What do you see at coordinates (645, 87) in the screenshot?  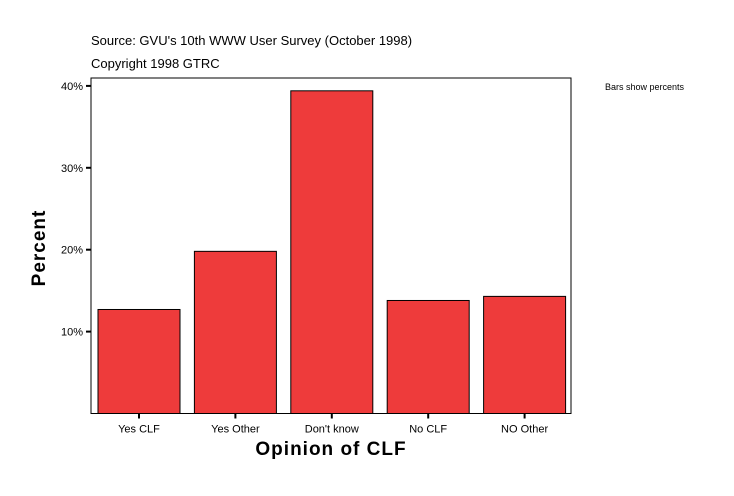 I see `bars-note: Bars show percents` at bounding box center [645, 87].